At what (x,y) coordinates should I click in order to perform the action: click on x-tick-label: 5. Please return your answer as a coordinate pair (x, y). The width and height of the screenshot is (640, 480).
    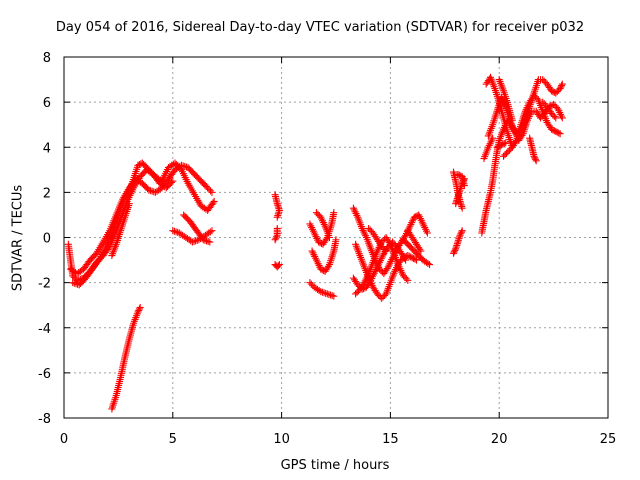
    Looking at the image, I should click on (173, 439).